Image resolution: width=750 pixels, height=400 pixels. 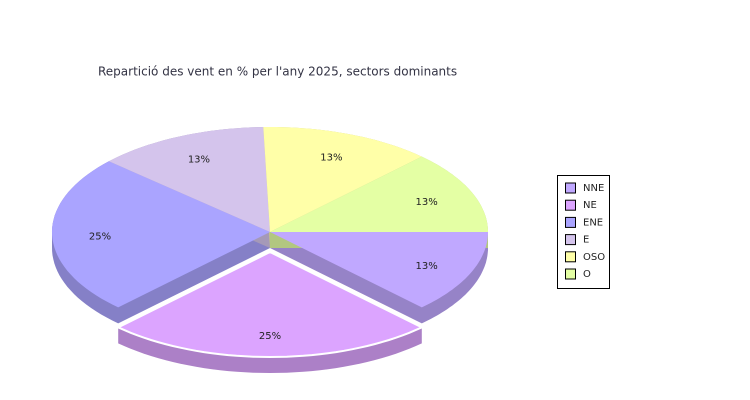 What do you see at coordinates (585, 231) in the screenshot?
I see `legend: NNE NE ENE E OSO O` at bounding box center [585, 231].